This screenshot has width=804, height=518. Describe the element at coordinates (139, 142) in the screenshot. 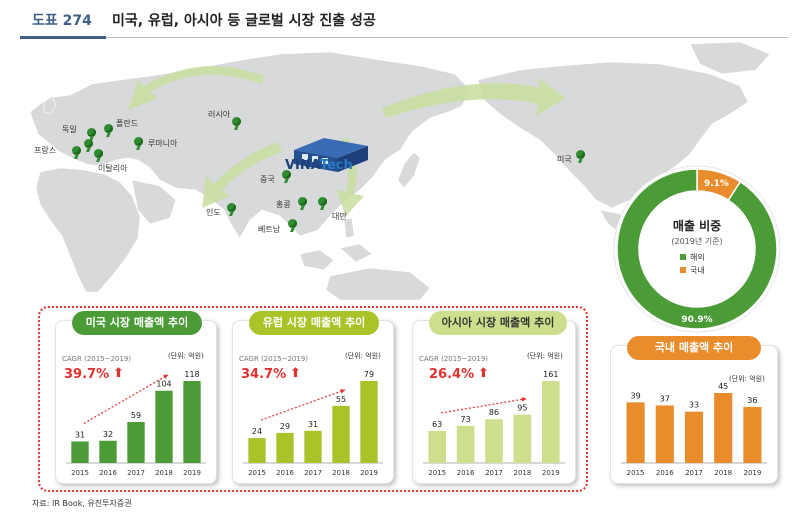

I see `pin-romania` at that location.